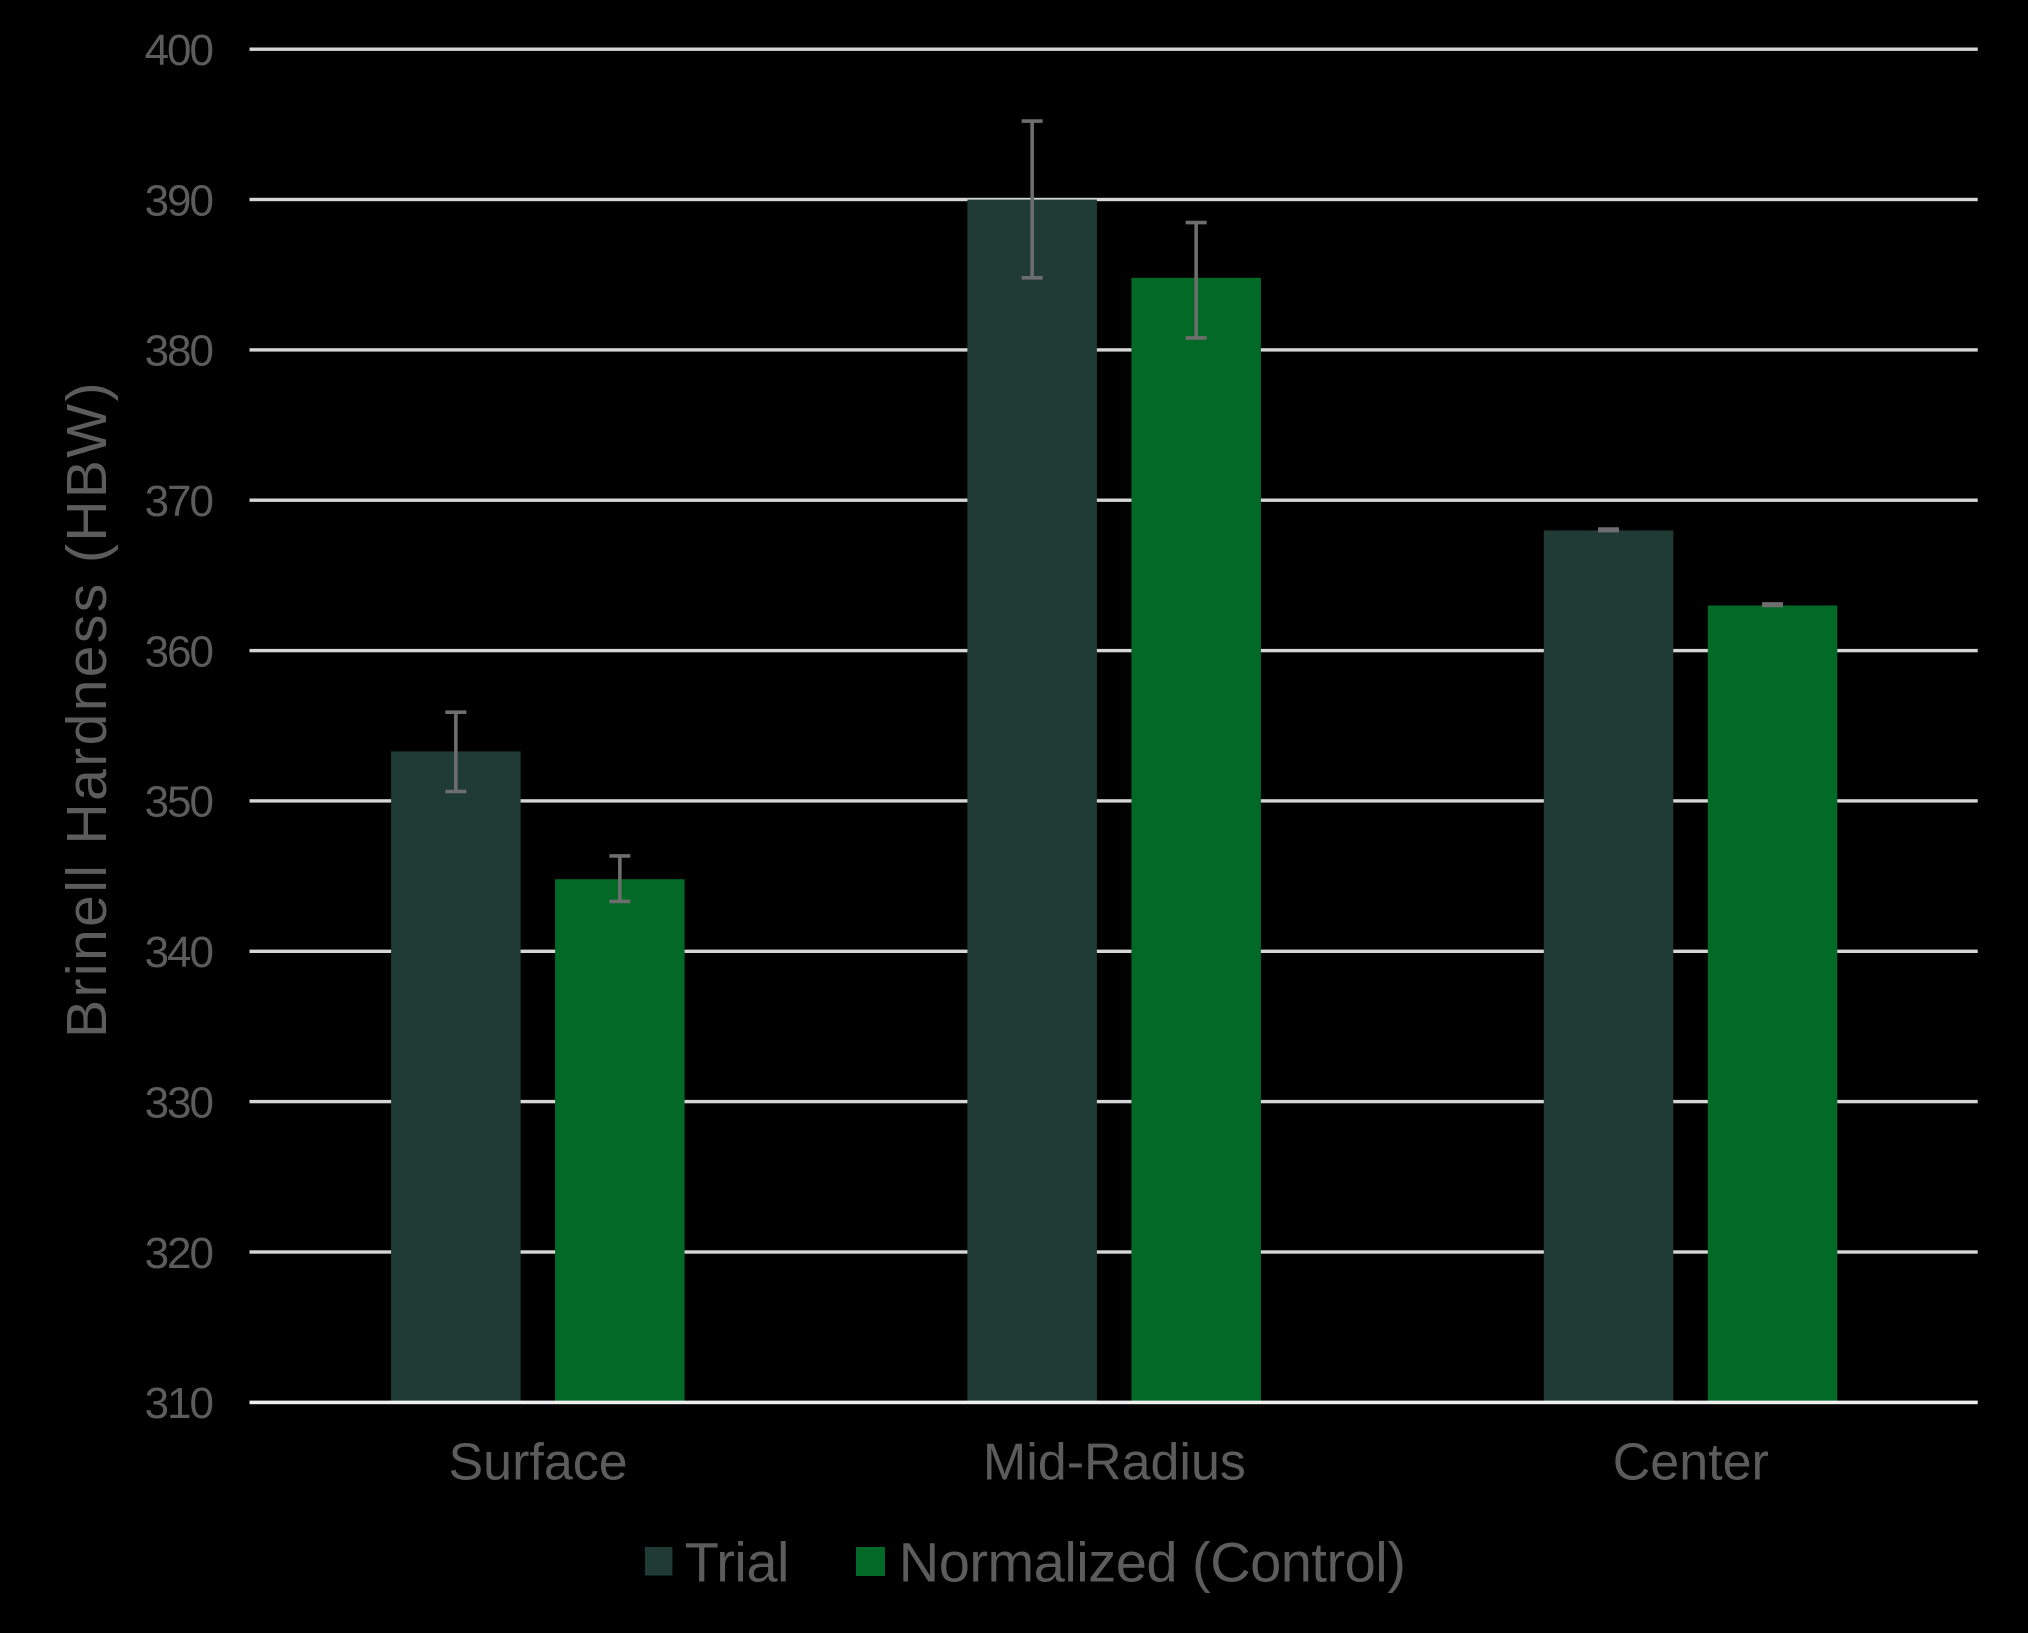  I want to click on svg-text: 380, so click(179, 351).